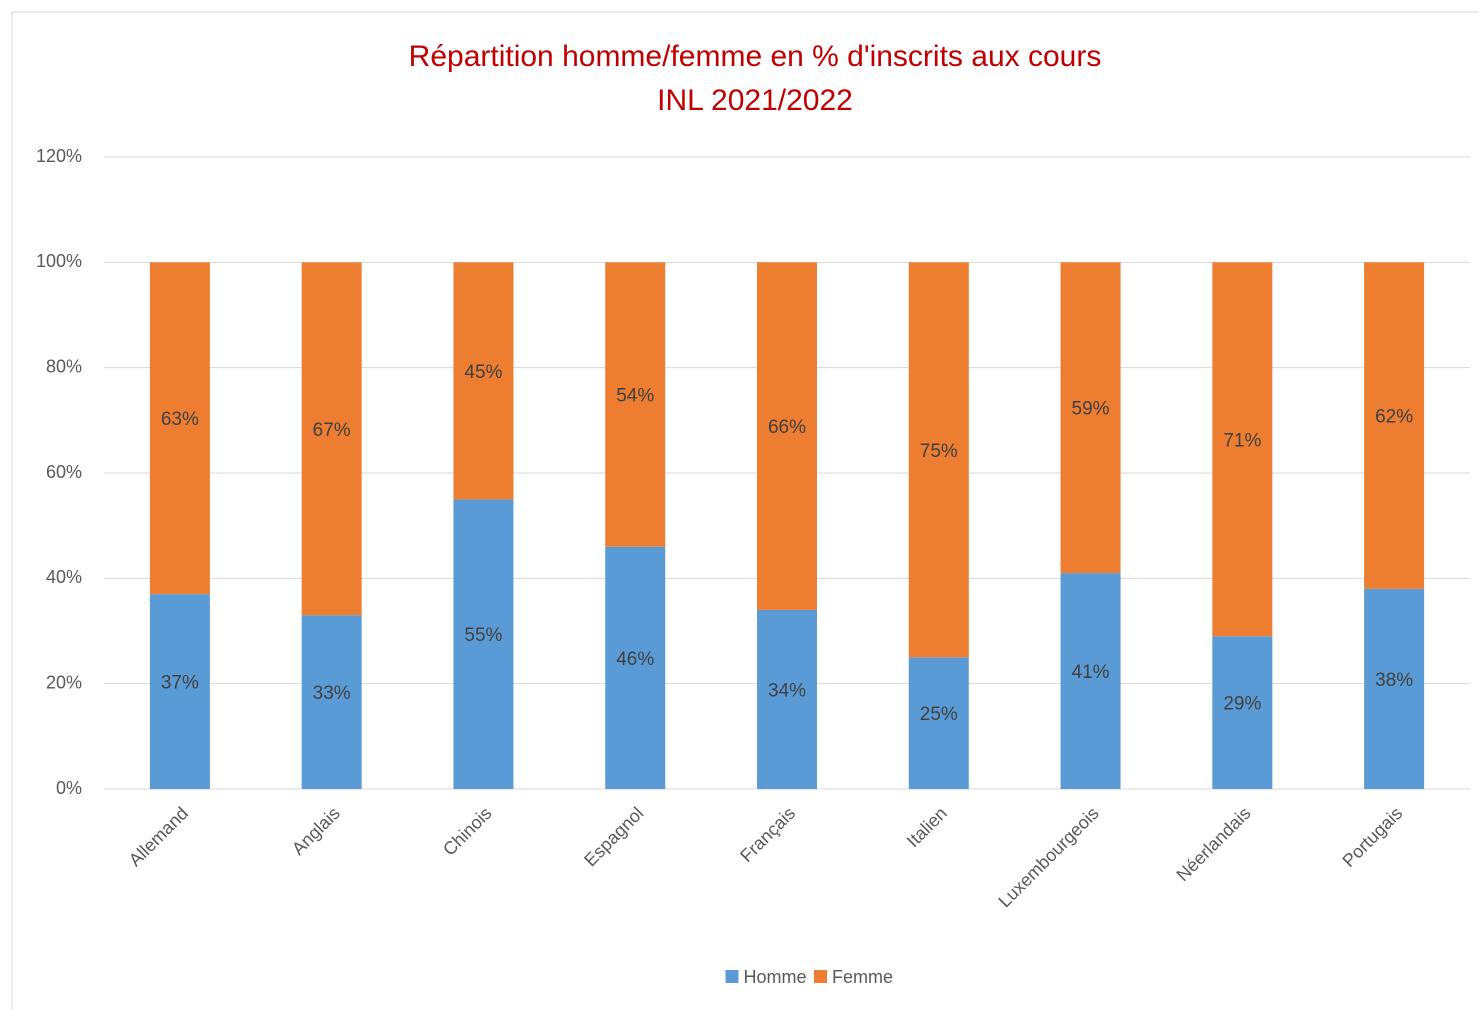 Image resolution: width=1479 pixels, height=1010 pixels. I want to click on data-label: 45%, so click(483, 372).